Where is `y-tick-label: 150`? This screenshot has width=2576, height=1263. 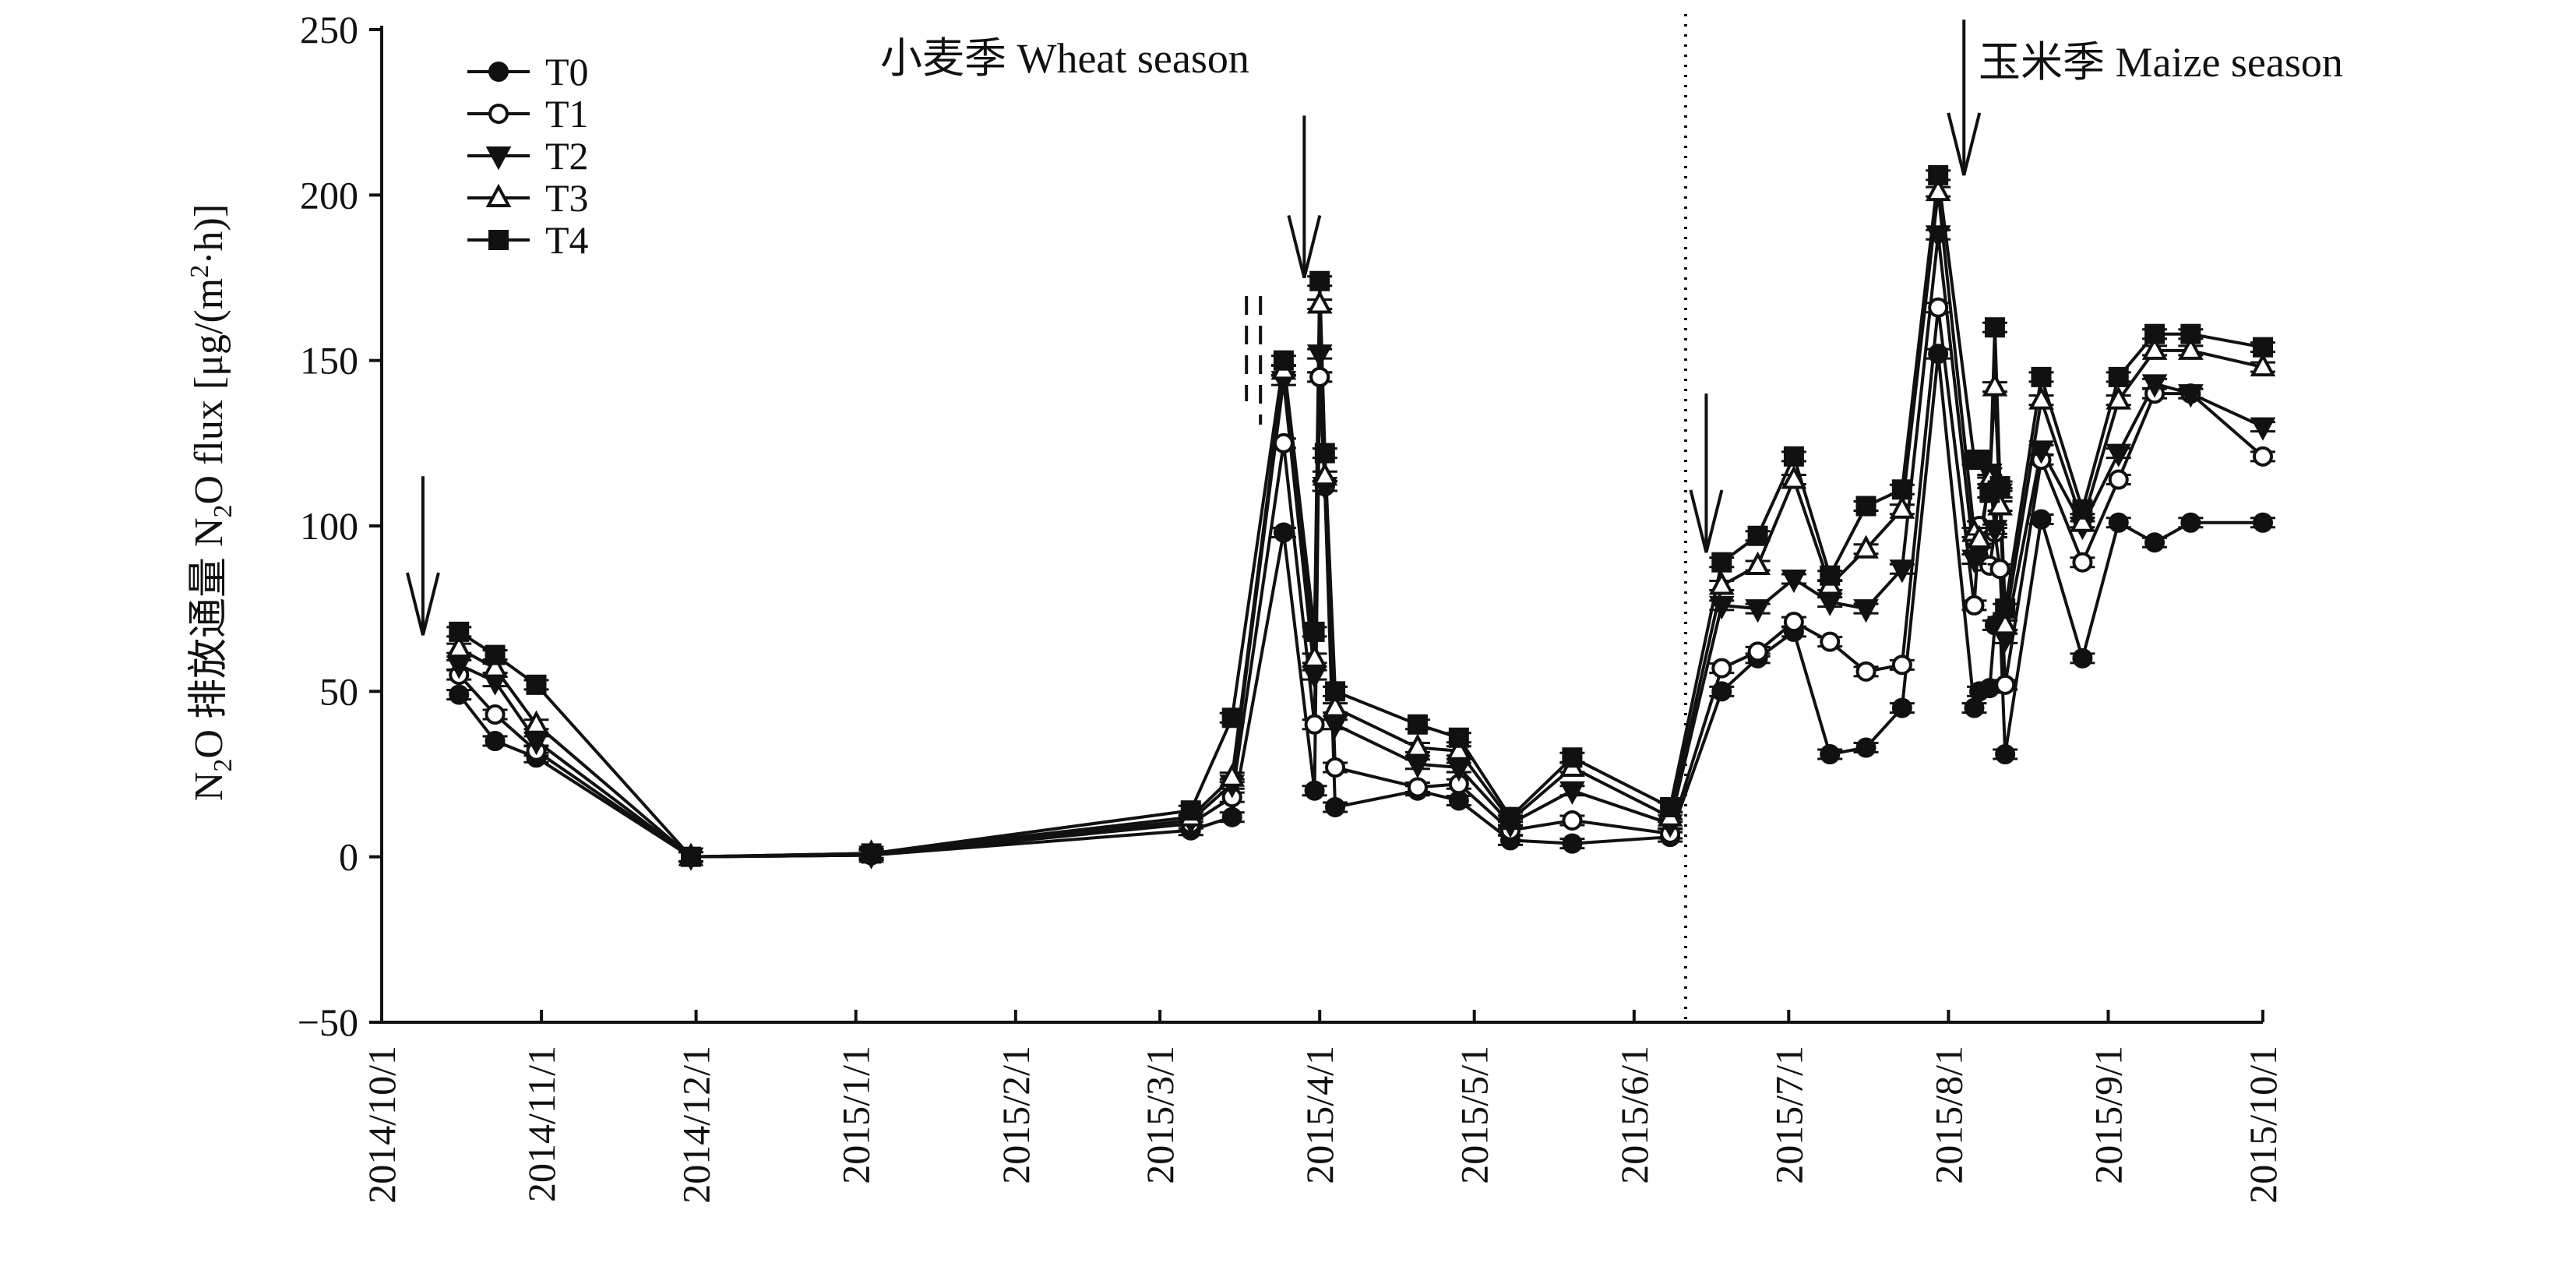 y-tick-label: 150 is located at coordinates (329, 361).